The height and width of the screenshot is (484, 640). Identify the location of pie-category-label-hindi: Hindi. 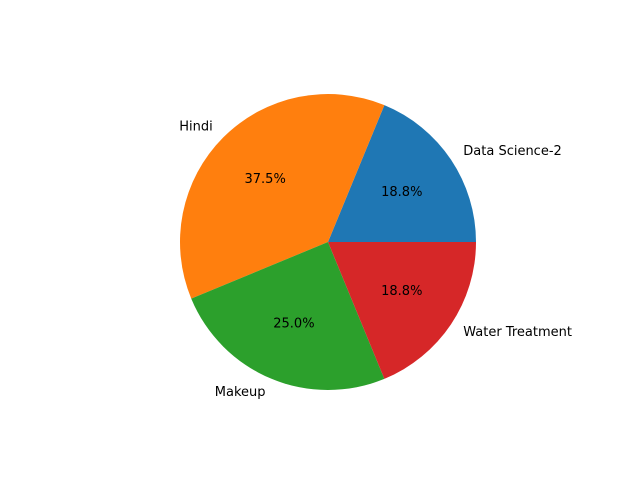
(196, 126).